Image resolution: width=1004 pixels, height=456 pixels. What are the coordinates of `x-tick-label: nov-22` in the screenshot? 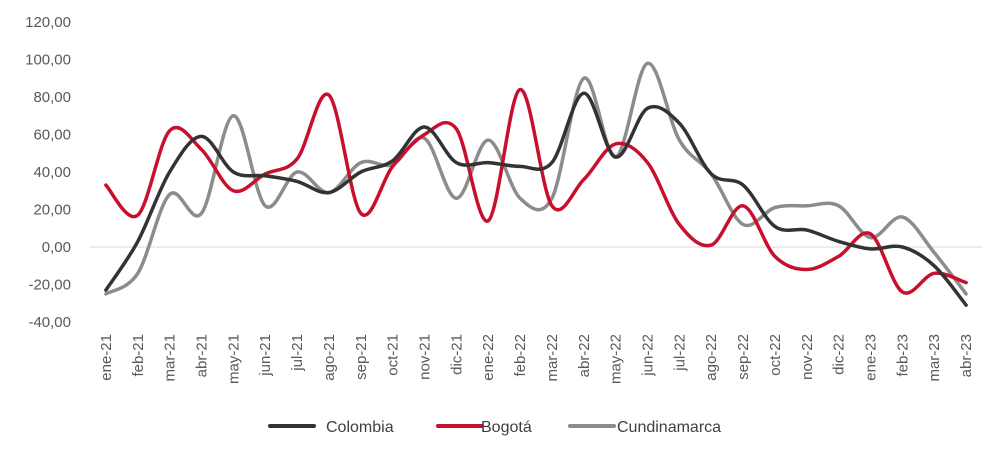 It's located at (807, 357).